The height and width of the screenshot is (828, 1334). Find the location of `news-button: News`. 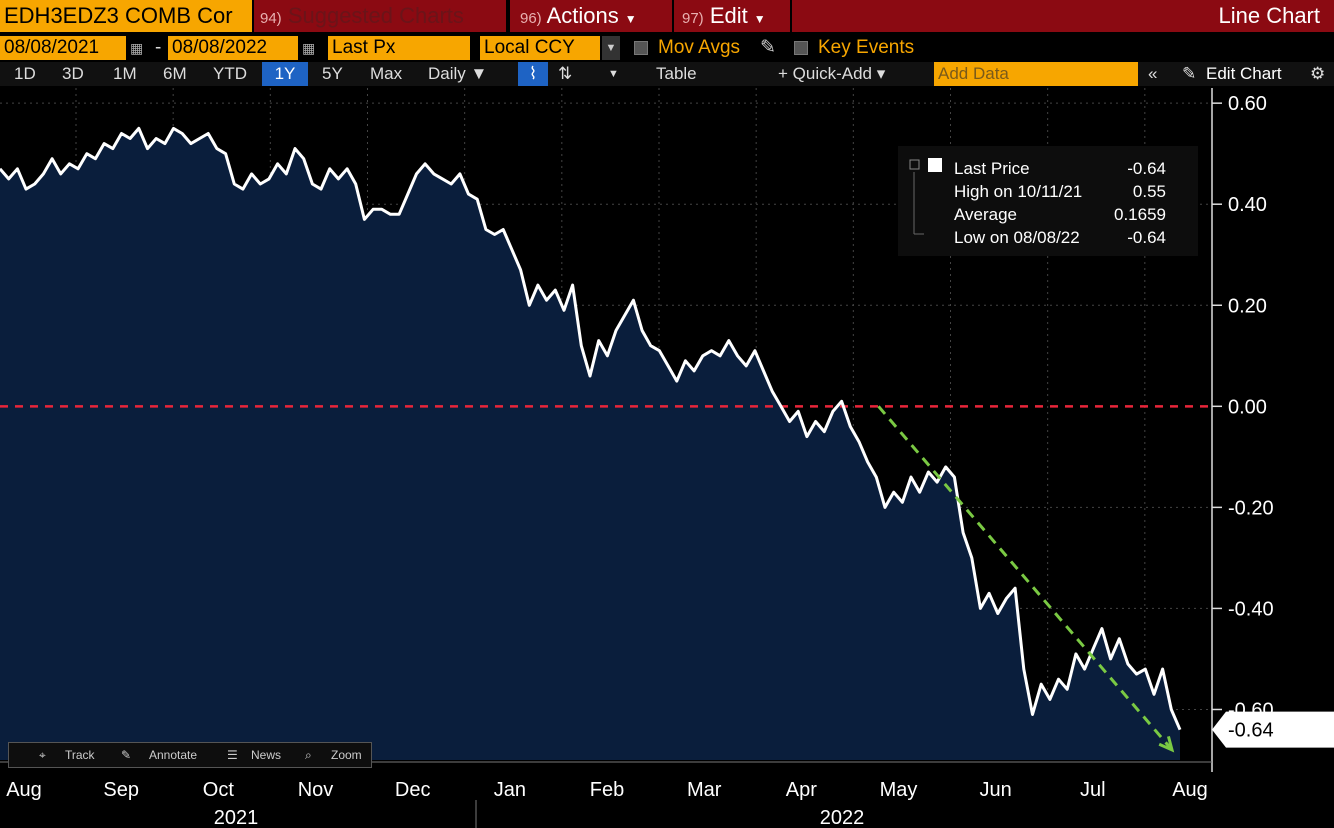

news-button: News is located at coordinates (266, 755).